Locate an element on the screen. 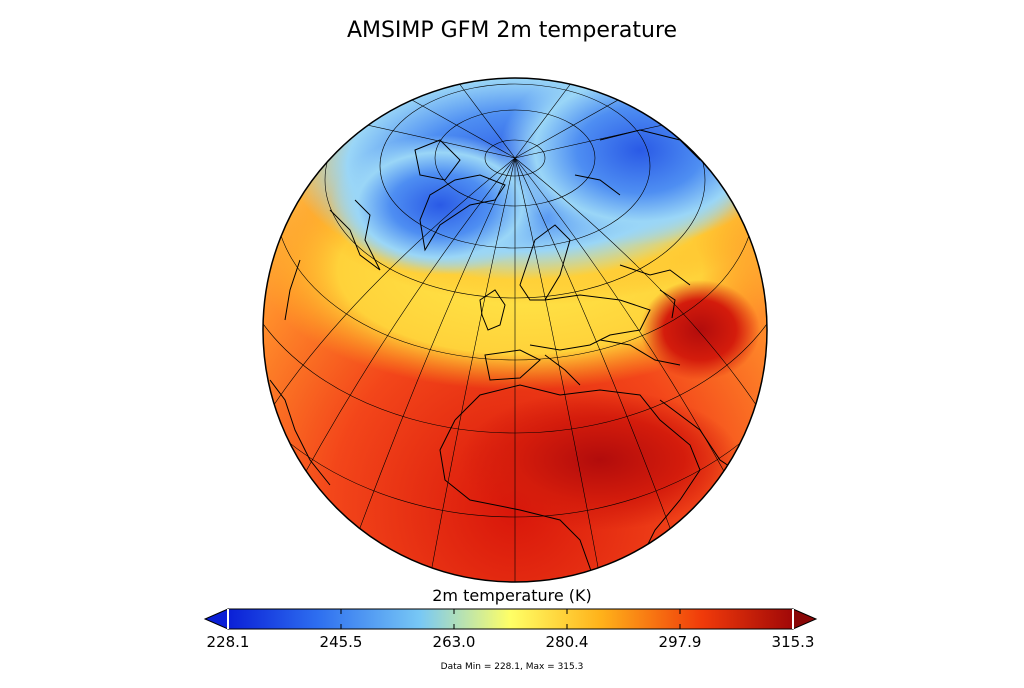  colorbar-tick-label: 280.4 is located at coordinates (567, 642).